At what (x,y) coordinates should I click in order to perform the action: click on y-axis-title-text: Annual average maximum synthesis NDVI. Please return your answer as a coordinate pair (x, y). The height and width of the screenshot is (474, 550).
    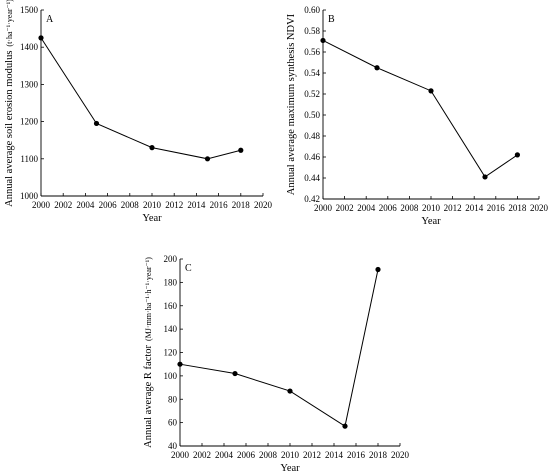
    Looking at the image, I should click on (291, 104).